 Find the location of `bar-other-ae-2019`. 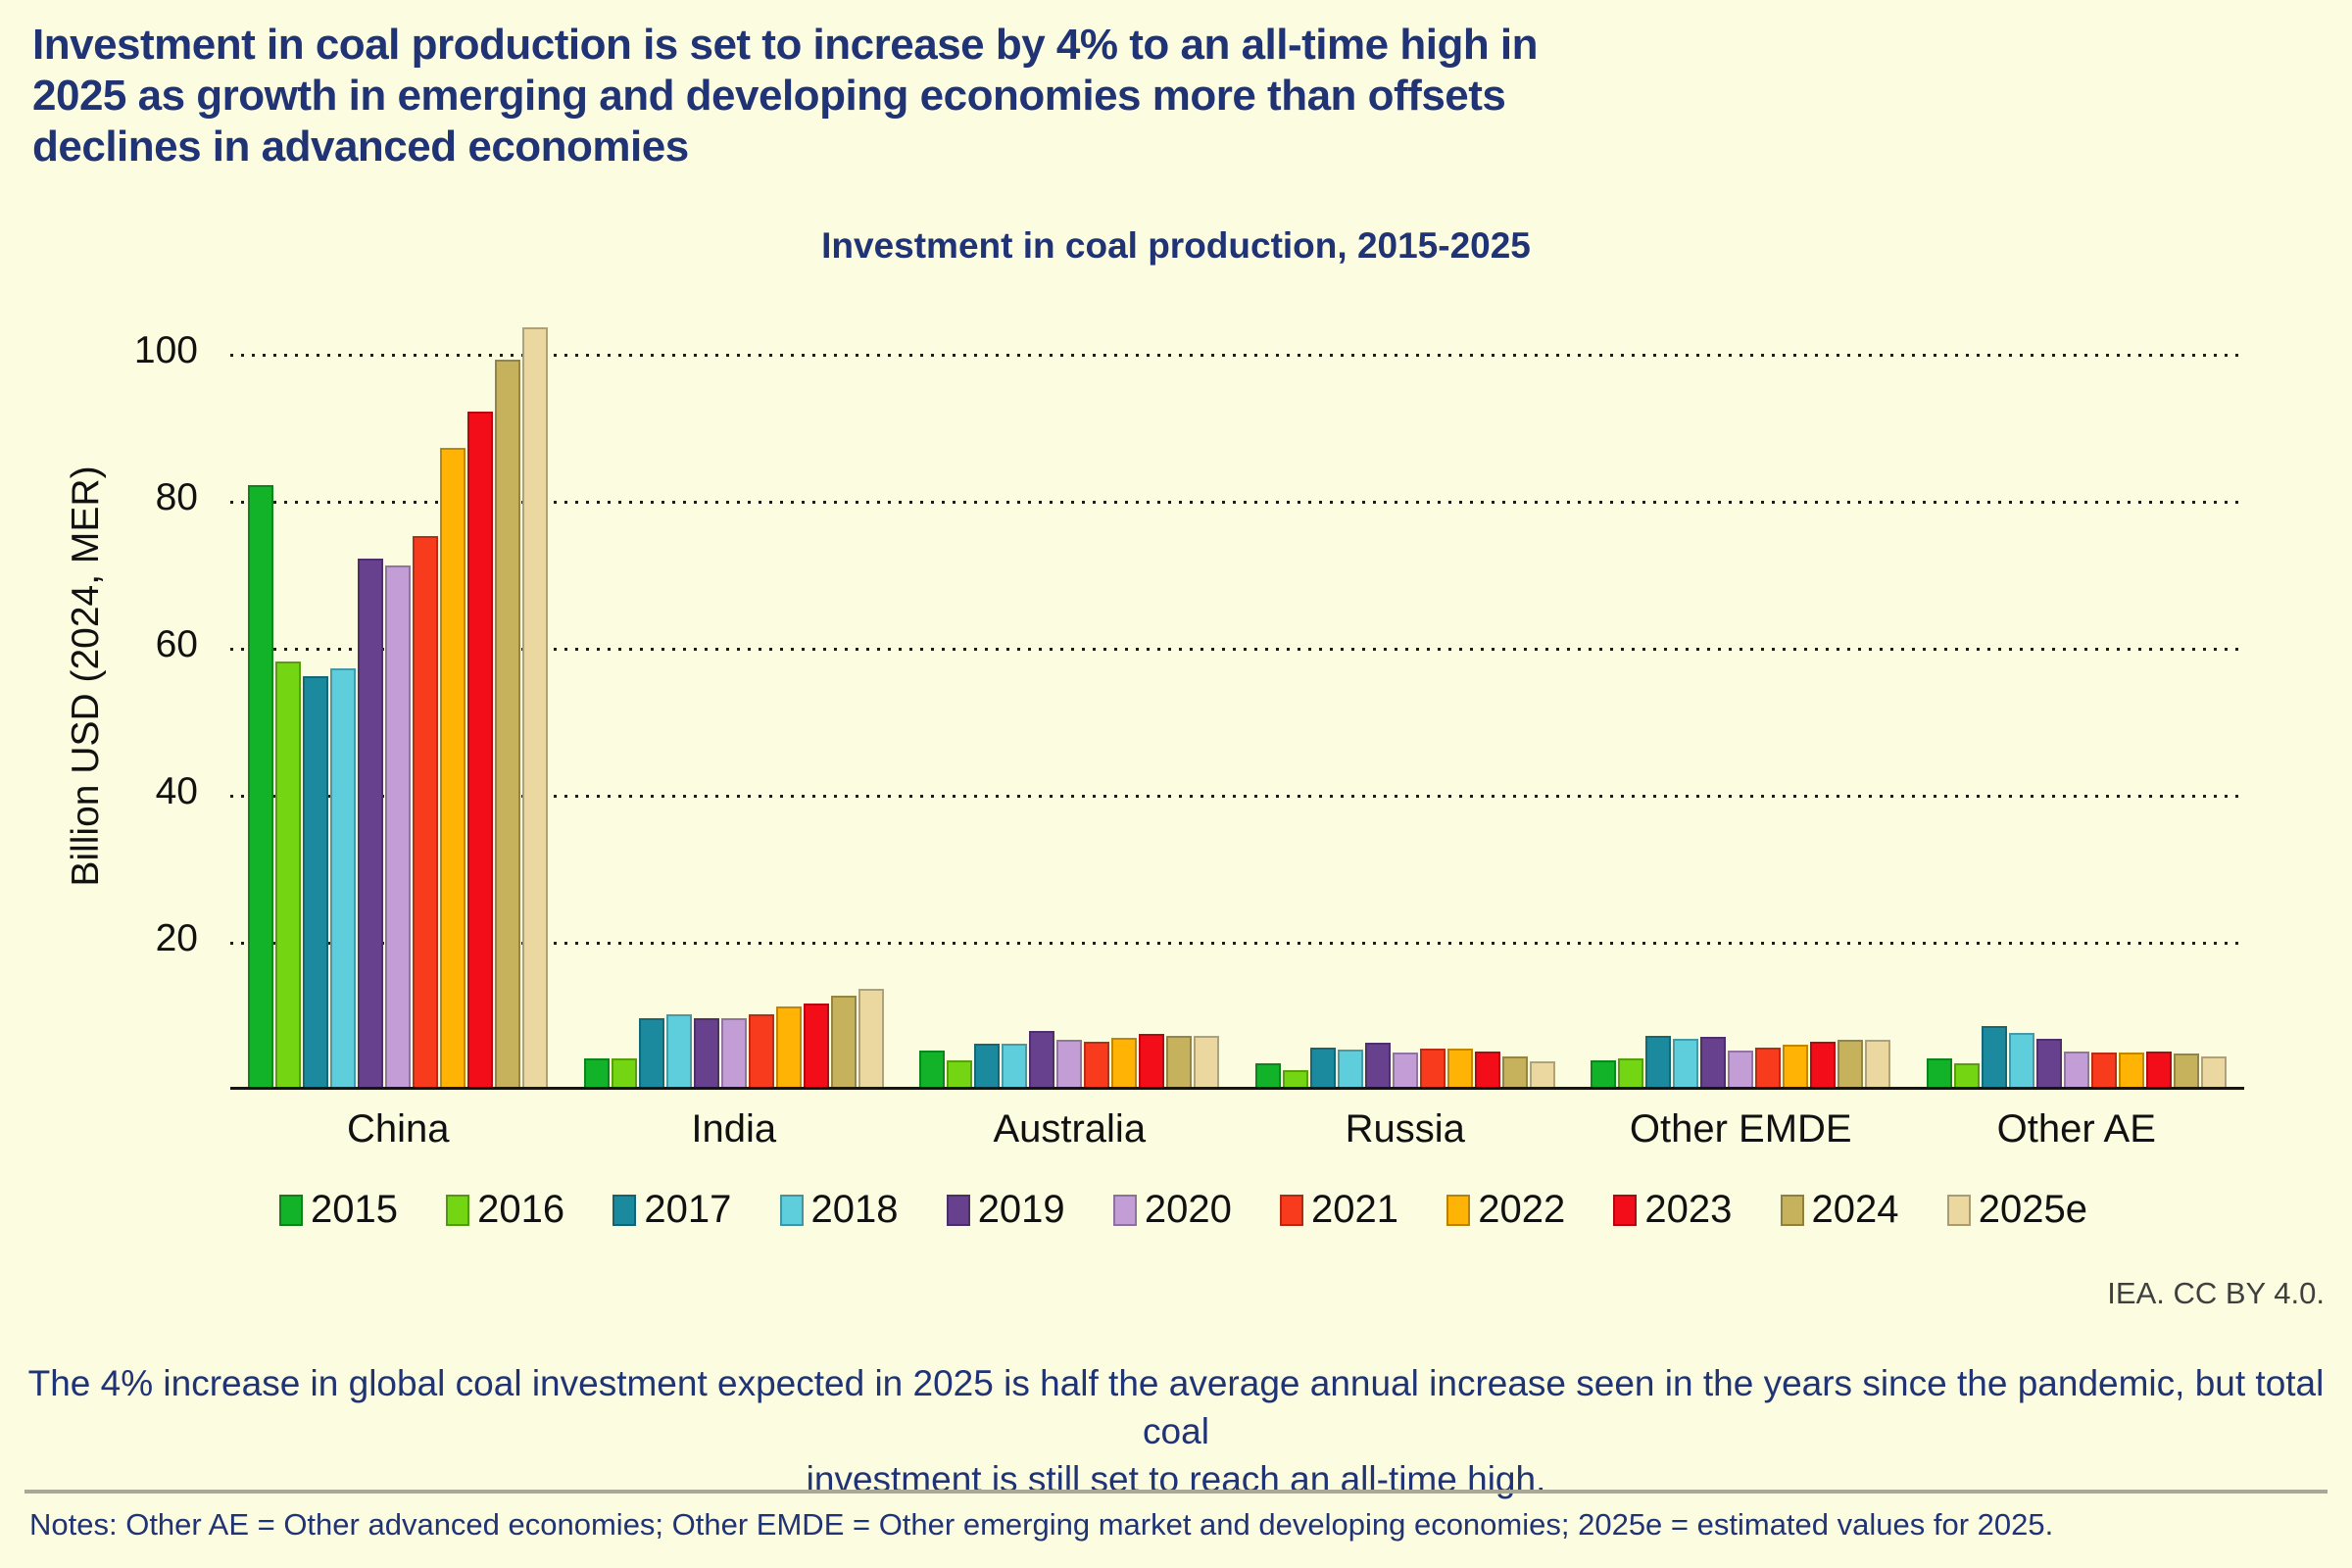

bar-other-ae-2019 is located at coordinates (2048, 1063).